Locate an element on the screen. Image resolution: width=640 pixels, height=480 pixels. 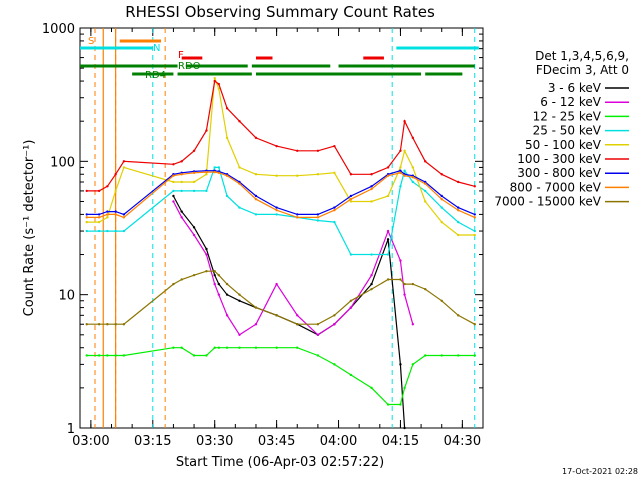
x-tick-label: 04:30 is located at coordinates (462, 441).